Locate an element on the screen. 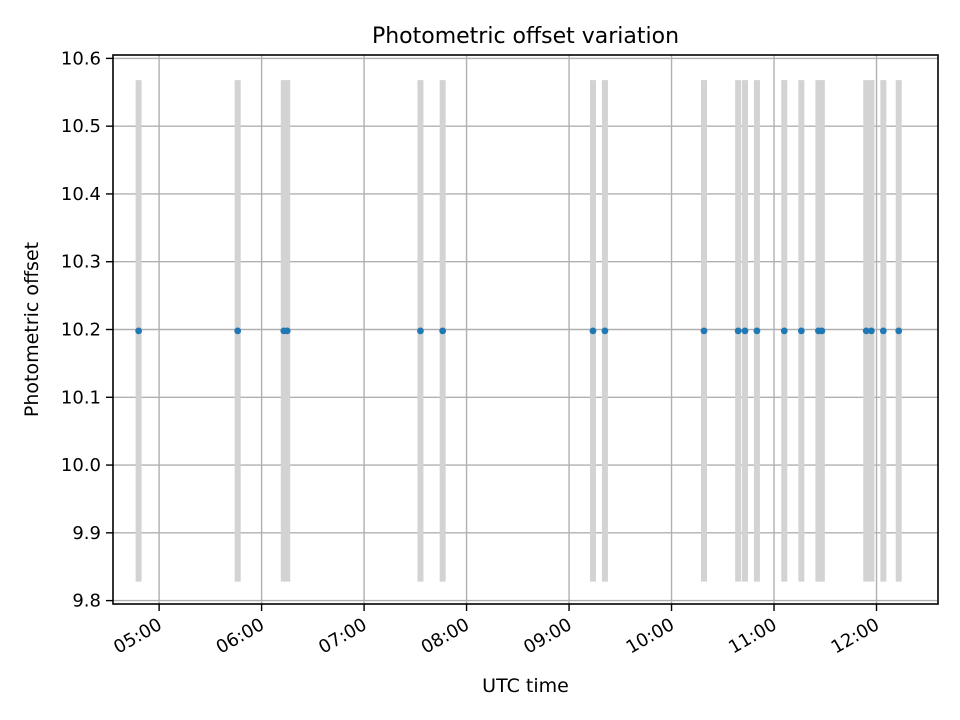 The width and height of the screenshot is (960, 720). x-axis-label: UTC time is located at coordinates (525, 686).